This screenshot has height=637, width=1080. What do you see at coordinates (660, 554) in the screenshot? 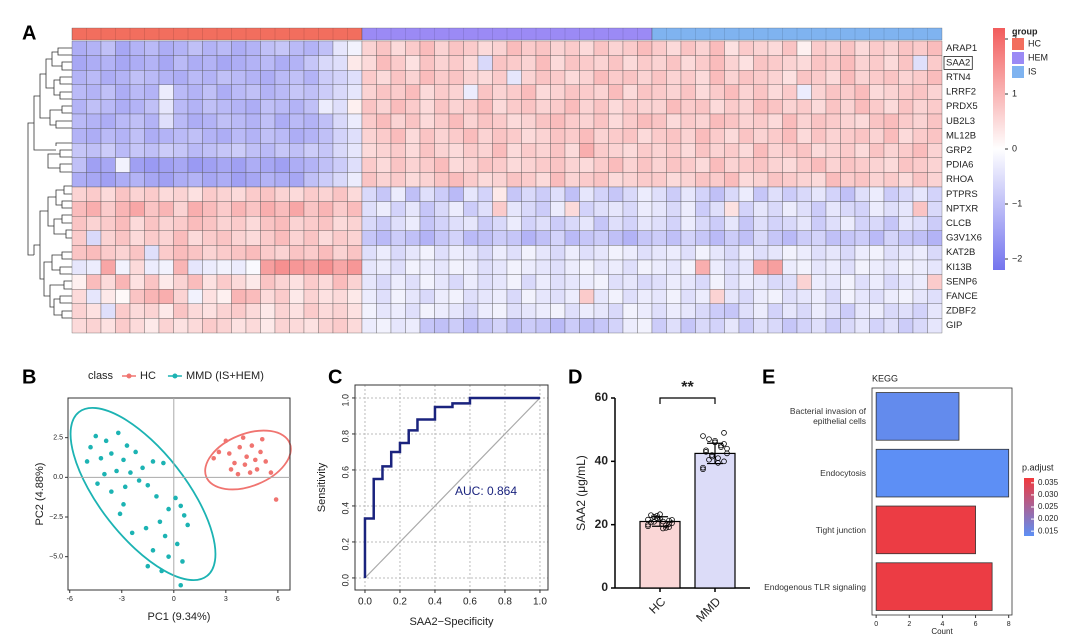
I see `bar` at bounding box center [660, 554].